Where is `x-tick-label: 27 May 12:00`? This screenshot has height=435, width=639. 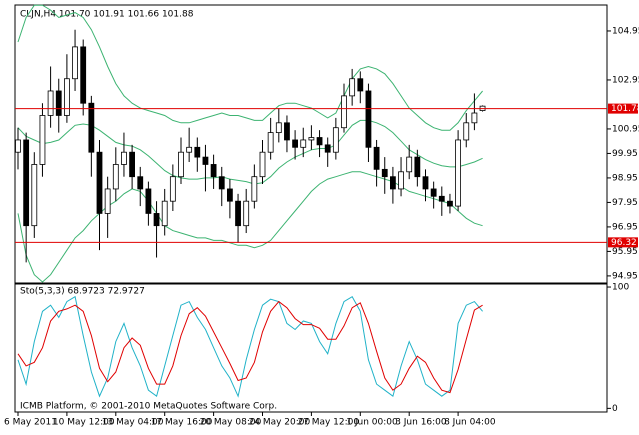
x-tick-label: 27 May 12:00 is located at coordinates (328, 423).